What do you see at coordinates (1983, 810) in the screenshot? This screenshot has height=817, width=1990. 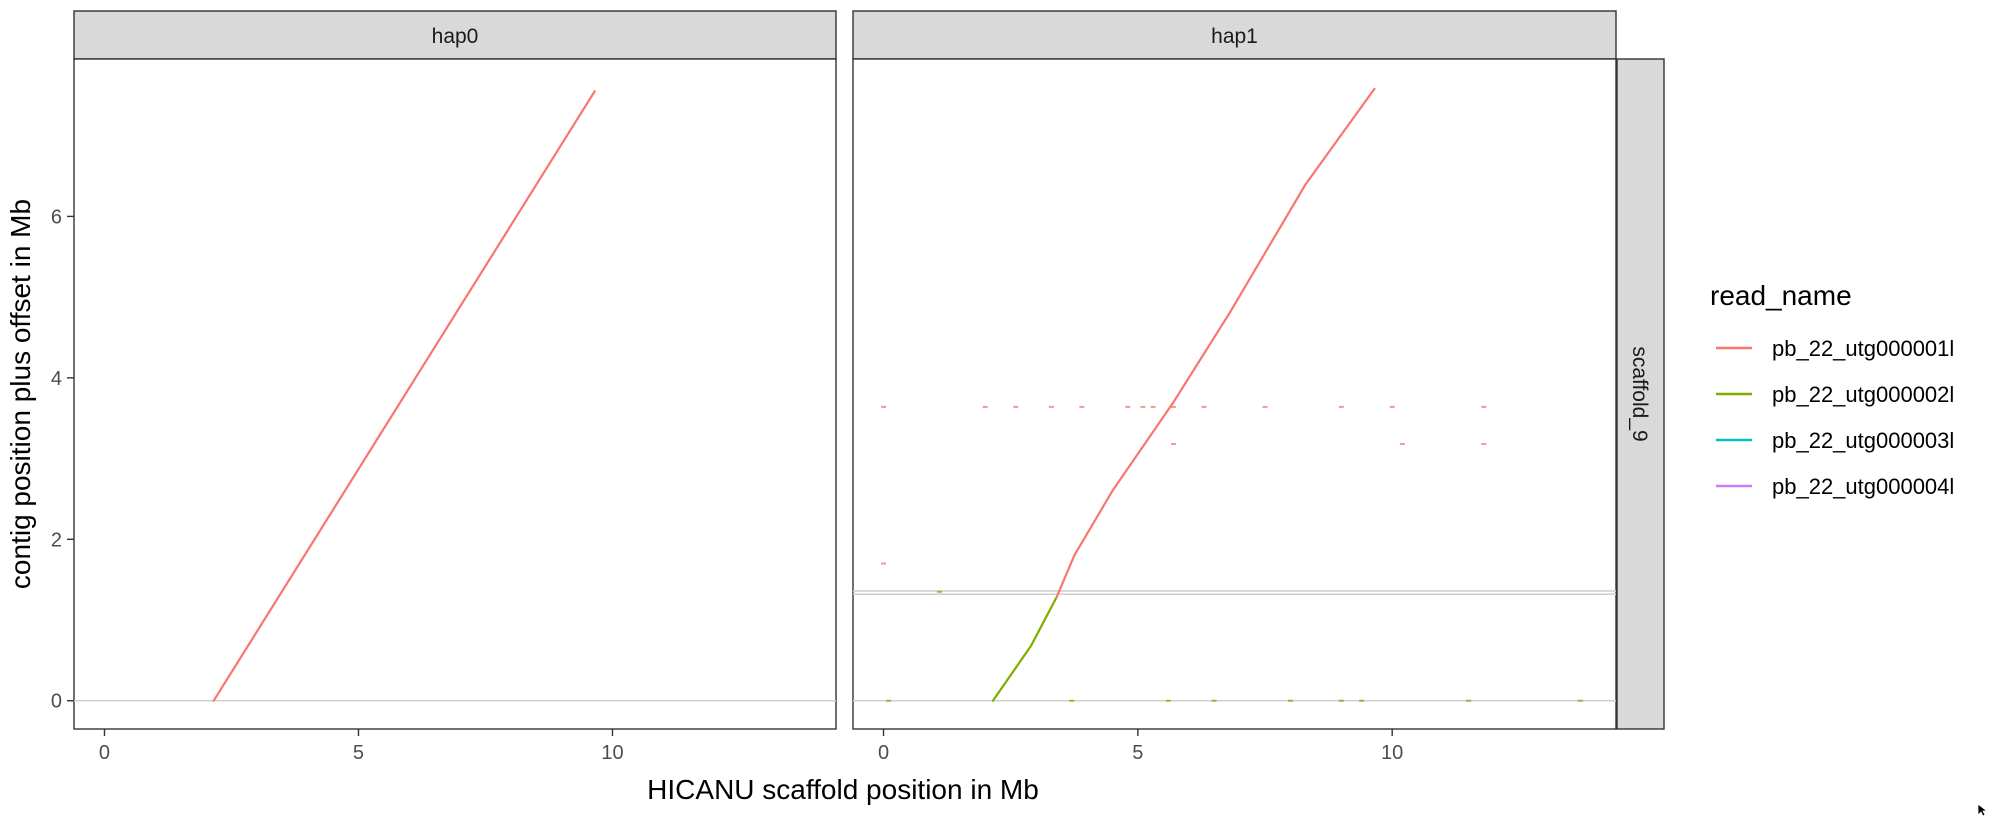 I see `mouse-cursor-icon` at bounding box center [1983, 810].